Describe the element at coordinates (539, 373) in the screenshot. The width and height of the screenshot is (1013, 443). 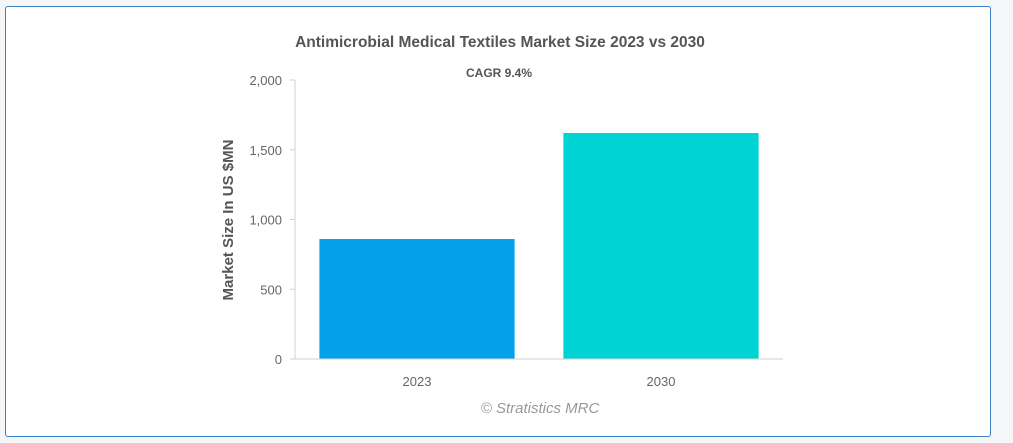
I see `x-axis: 2023 2030` at that location.